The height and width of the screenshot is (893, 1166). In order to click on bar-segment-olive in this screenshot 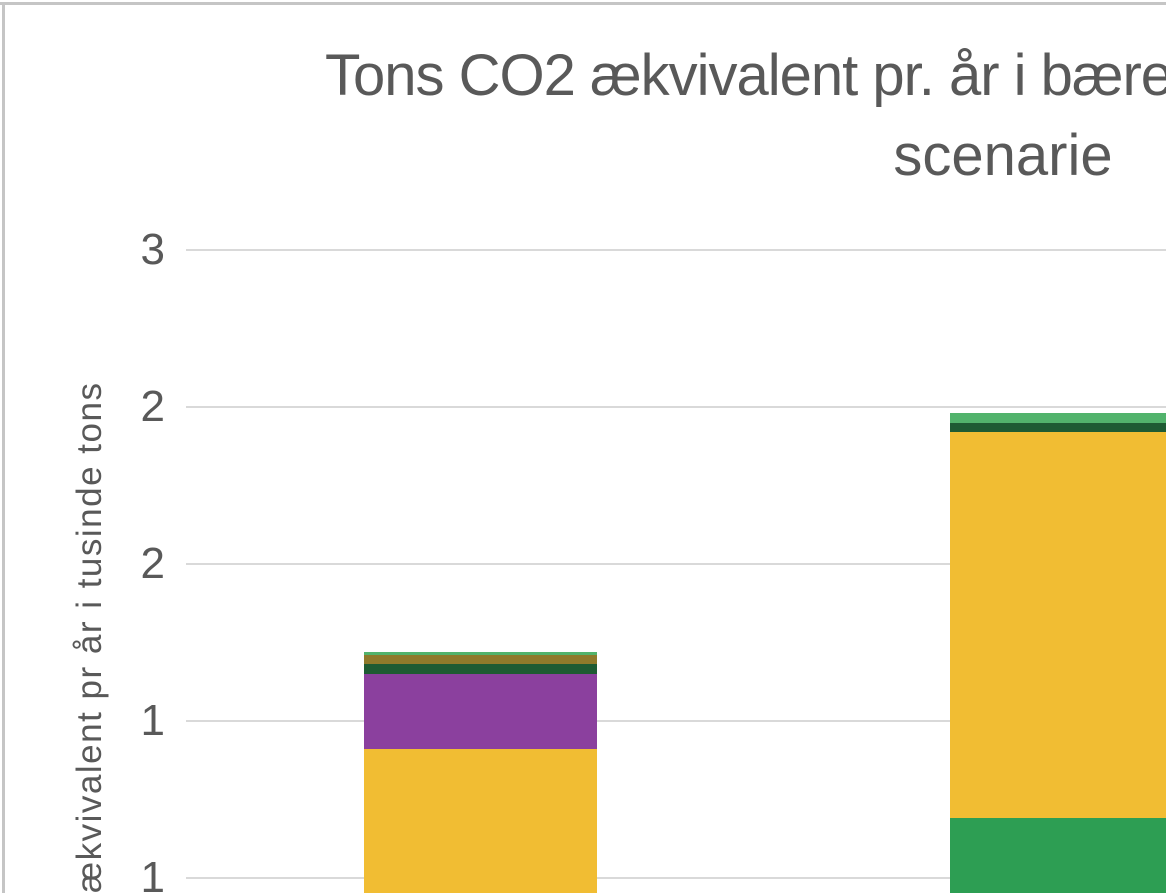, I will do `click(480, 660)`.